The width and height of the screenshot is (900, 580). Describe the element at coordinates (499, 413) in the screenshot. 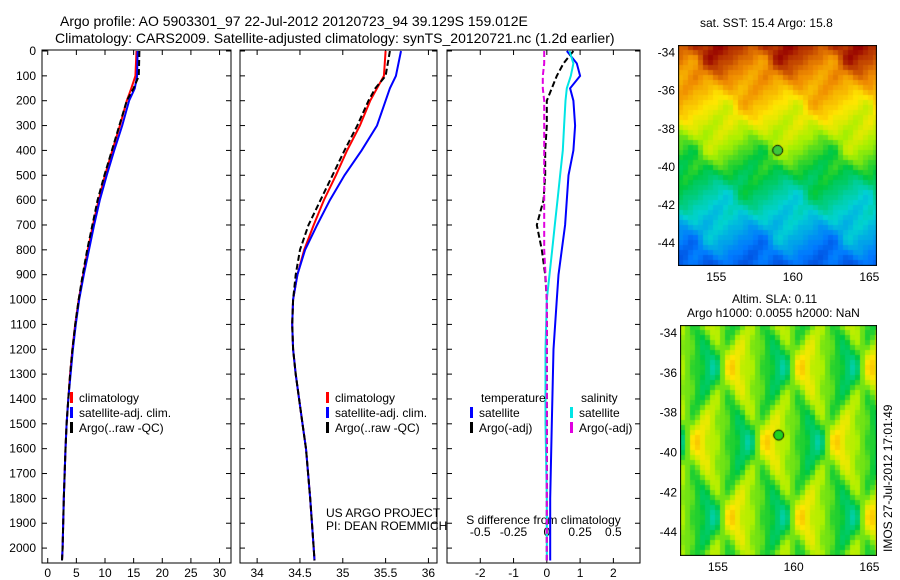

I see `legend-t-satellite: satellite` at that location.